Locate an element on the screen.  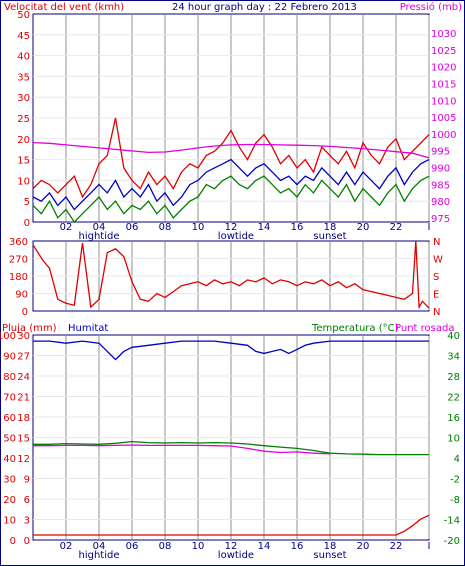
direction-degree-tick-label: 270 is located at coordinates (18, 260).